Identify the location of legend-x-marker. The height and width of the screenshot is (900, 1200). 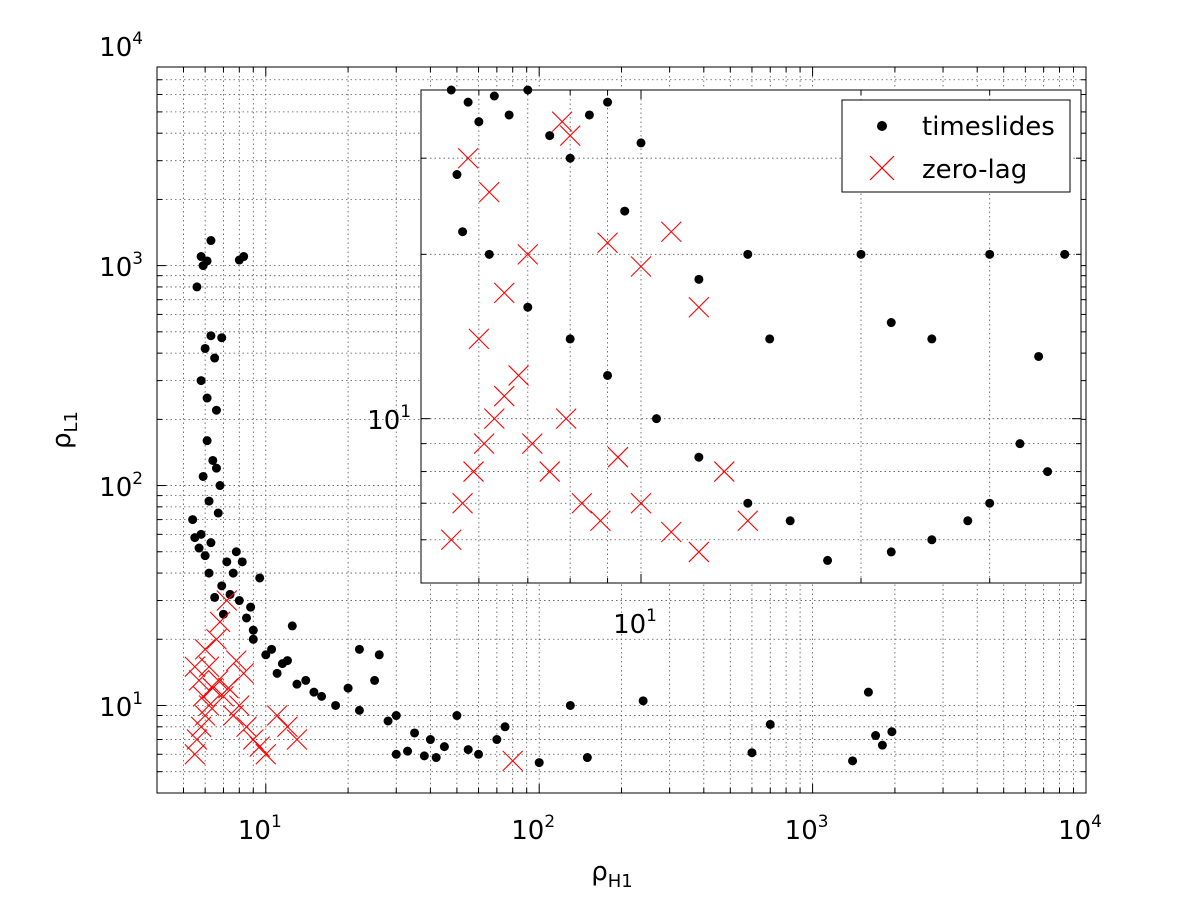
(882, 168).